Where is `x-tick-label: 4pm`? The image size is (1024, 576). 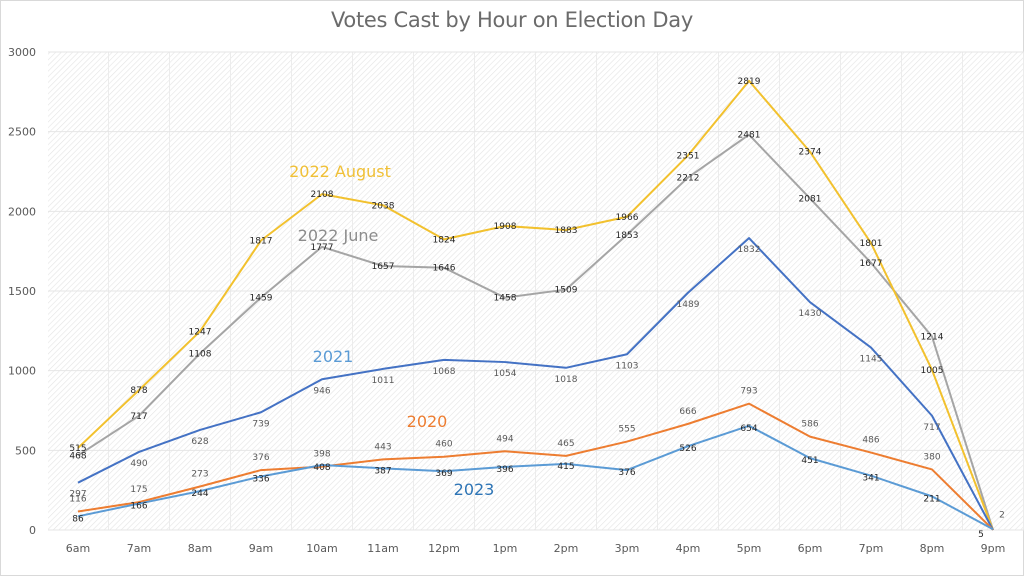 x-tick-label: 4pm is located at coordinates (688, 548).